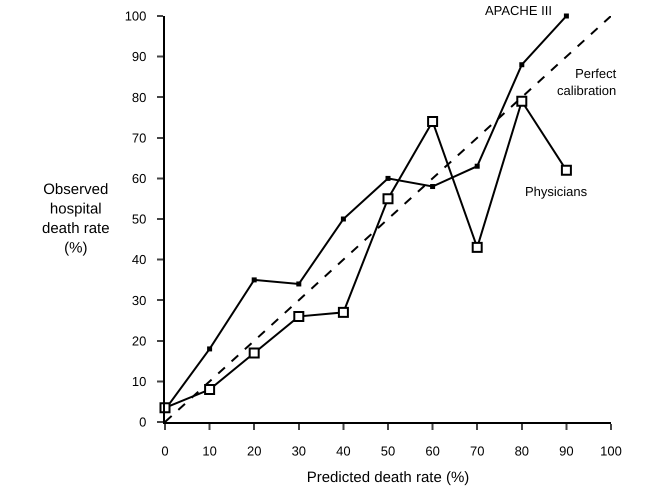  I want to click on y-axis-title: Observed hospital death rate (%), so click(76, 218).